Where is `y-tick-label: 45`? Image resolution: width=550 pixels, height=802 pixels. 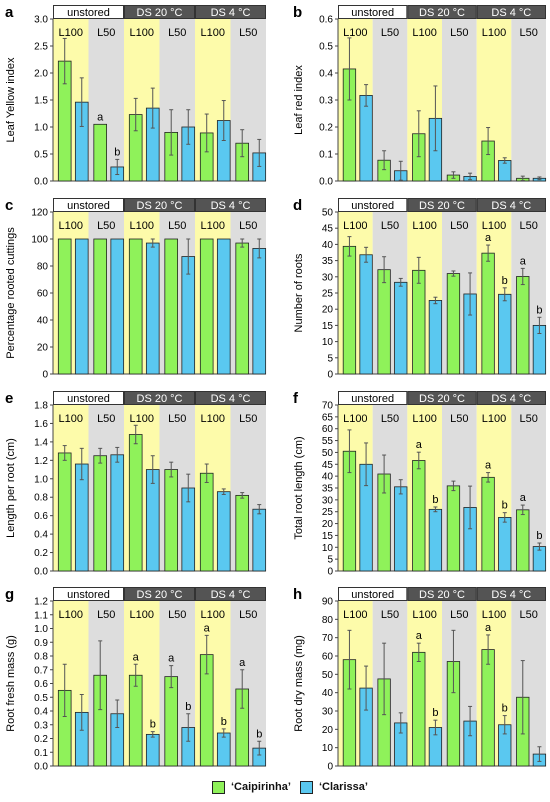 y-tick-label: 45 is located at coordinates (328, 465).